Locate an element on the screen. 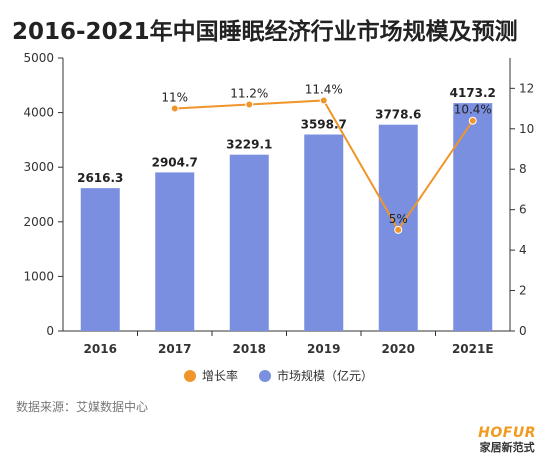 The height and width of the screenshot is (468, 550). left-tick-label: 1000 is located at coordinates (38, 276).